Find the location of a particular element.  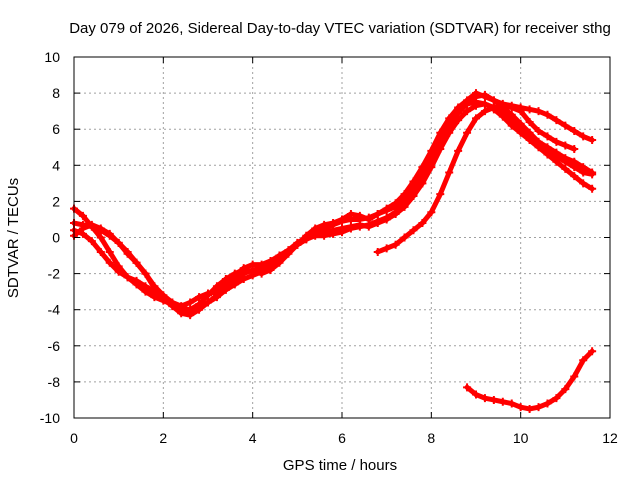

y-tick-label: -2 is located at coordinates (54, 274).